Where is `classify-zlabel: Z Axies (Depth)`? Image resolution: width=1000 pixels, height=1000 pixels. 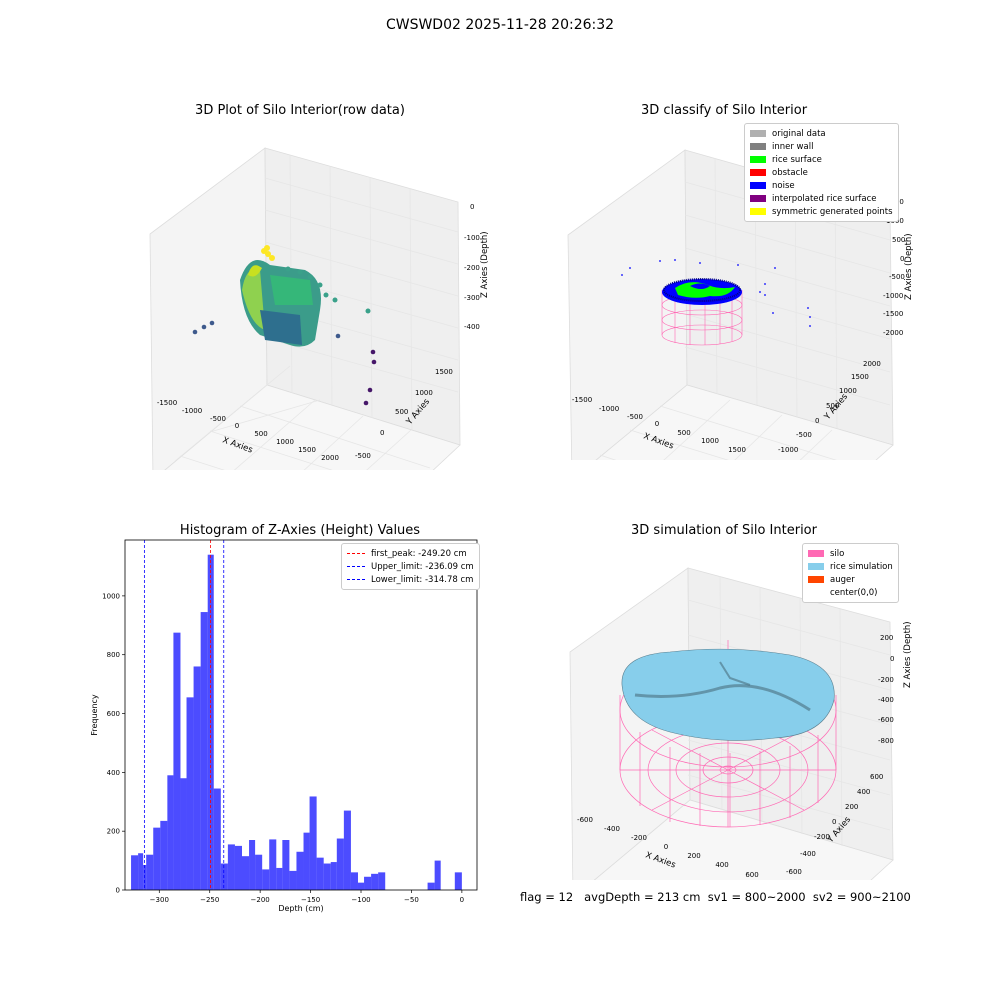
classify-zlabel: Z Axies (Depth) is located at coordinates (909, 266).